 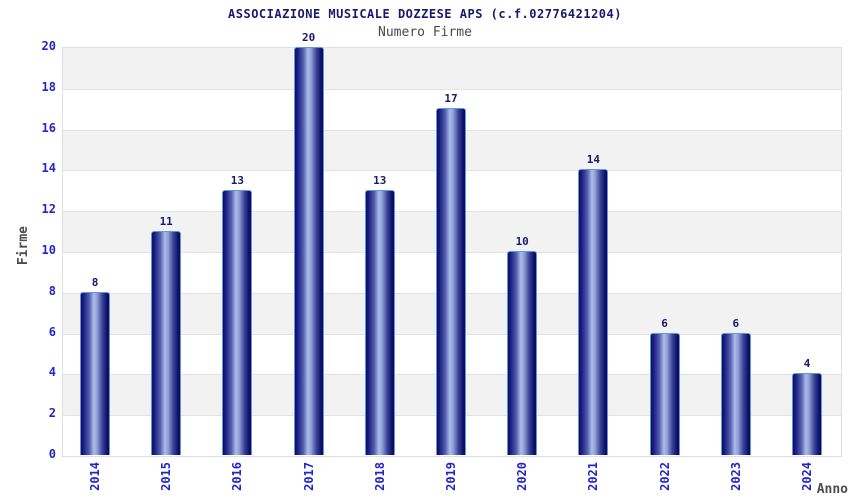 I want to click on bar-value-label: 8, so click(x=95, y=282).